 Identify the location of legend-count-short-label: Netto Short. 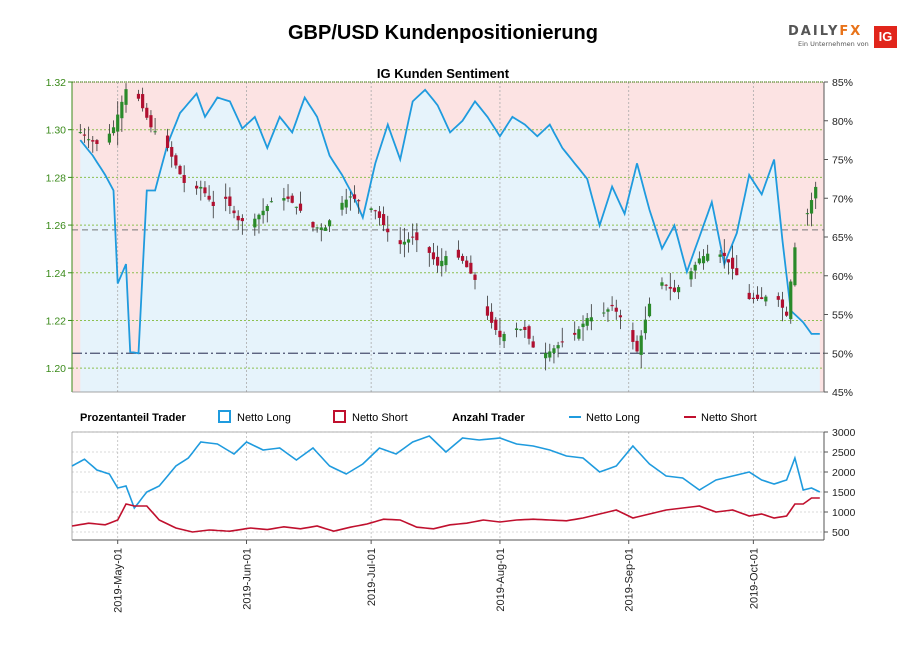
(729, 418).